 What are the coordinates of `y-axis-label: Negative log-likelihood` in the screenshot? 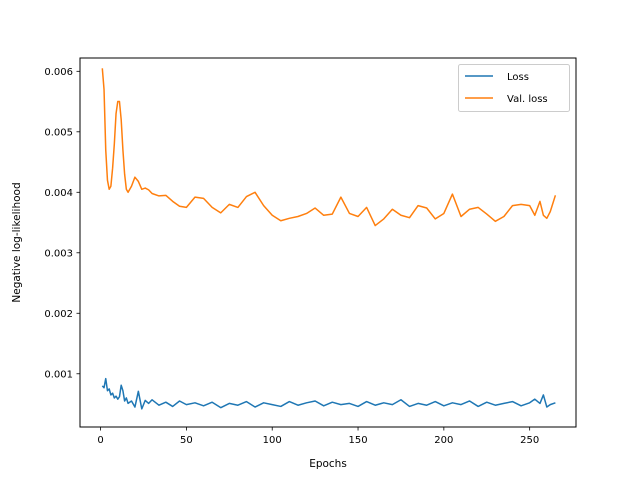 It's located at (17, 242).